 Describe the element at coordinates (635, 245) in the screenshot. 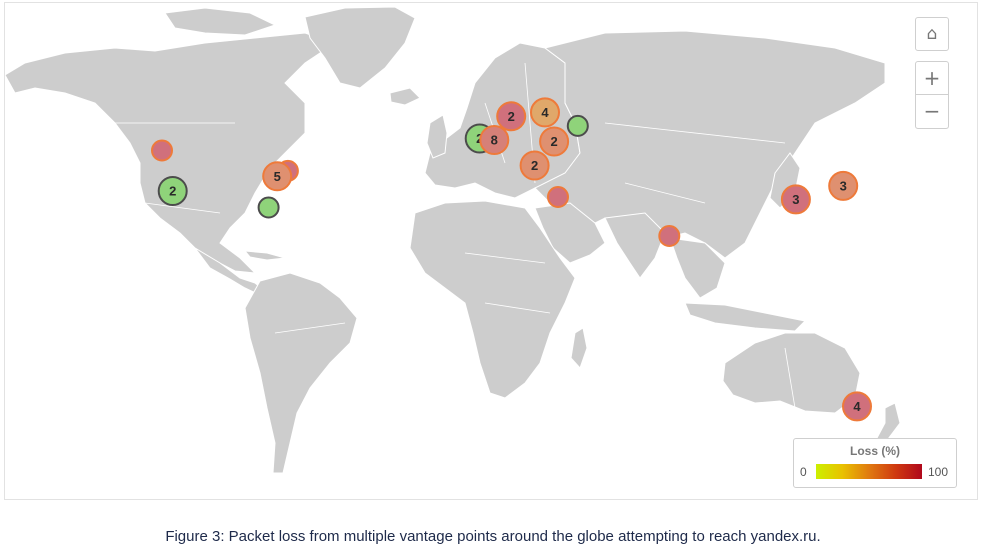

I see `india-land` at that location.